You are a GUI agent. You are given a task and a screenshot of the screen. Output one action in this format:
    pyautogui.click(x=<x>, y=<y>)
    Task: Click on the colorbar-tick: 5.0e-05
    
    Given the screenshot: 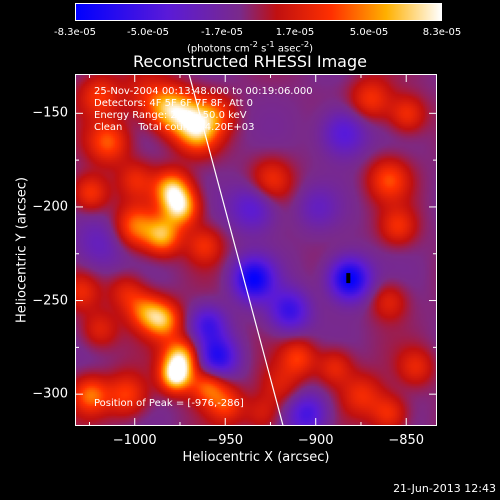 What is the action you would take?
    pyautogui.click(x=369, y=32)
    